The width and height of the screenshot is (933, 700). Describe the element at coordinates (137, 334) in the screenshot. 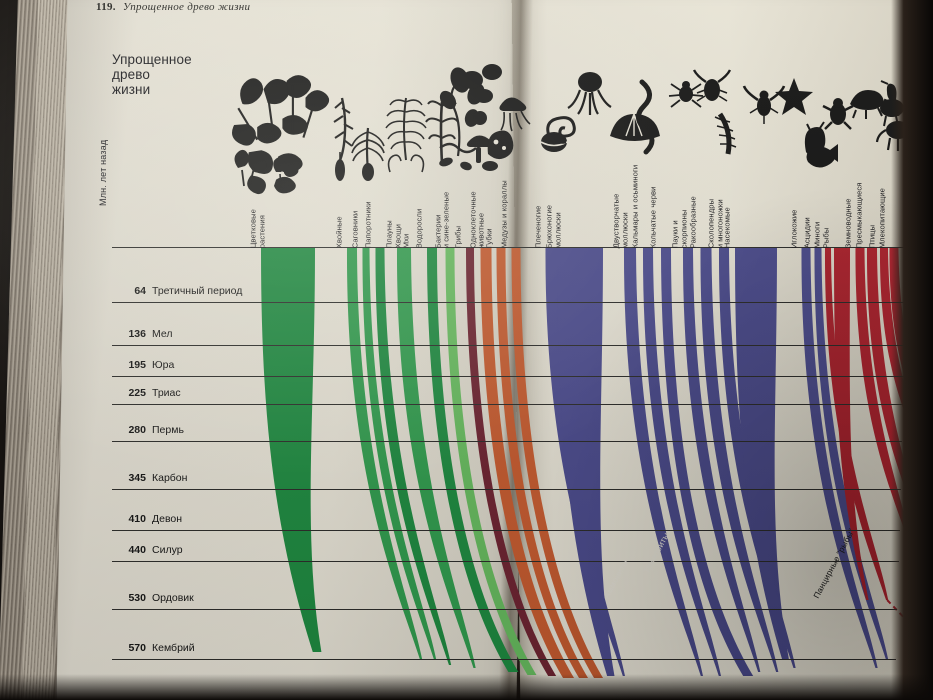

I see `period-value: 136` at that location.